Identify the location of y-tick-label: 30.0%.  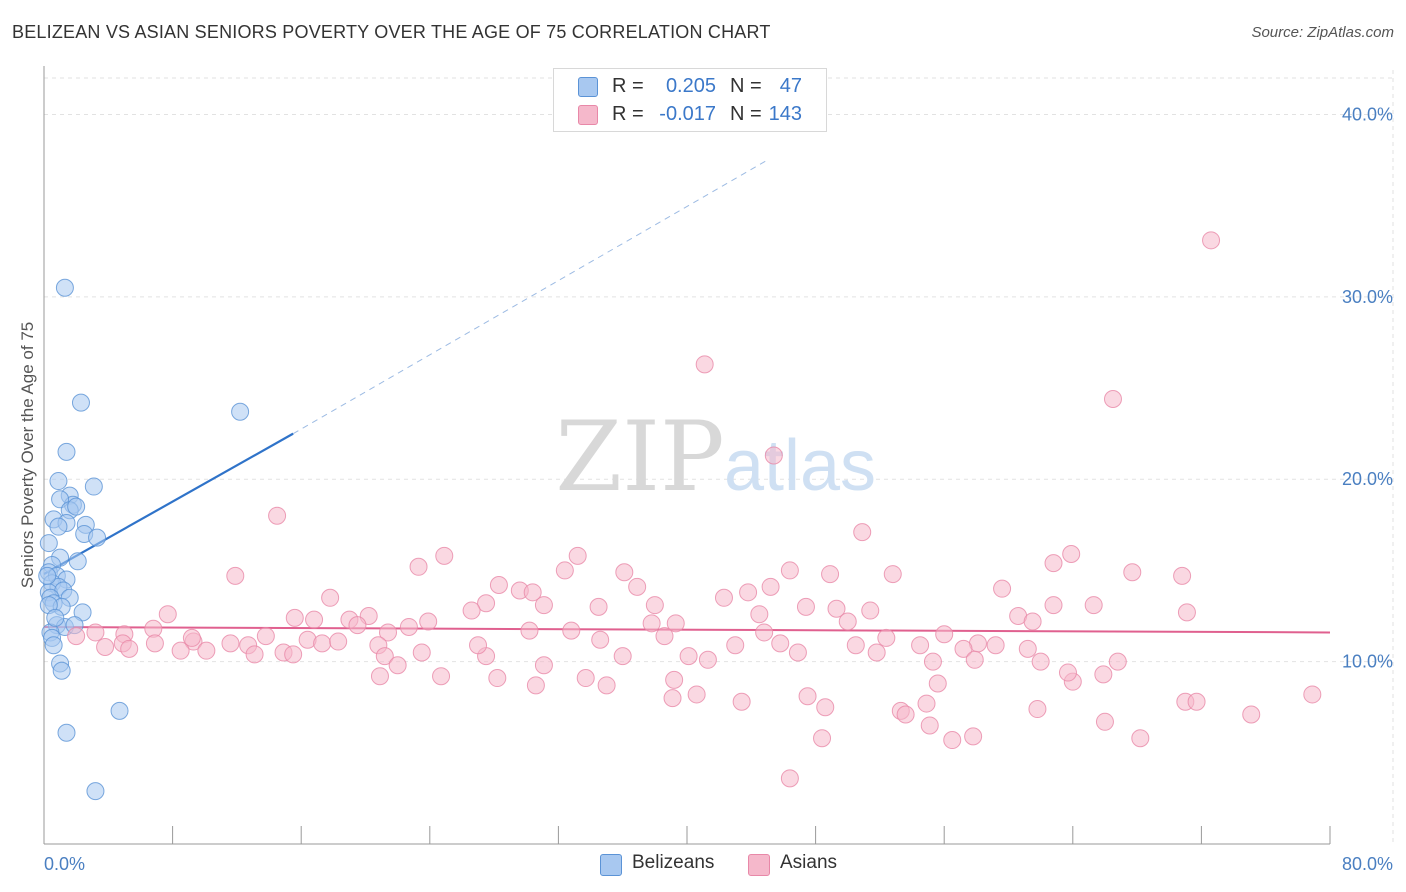
(1367, 297).